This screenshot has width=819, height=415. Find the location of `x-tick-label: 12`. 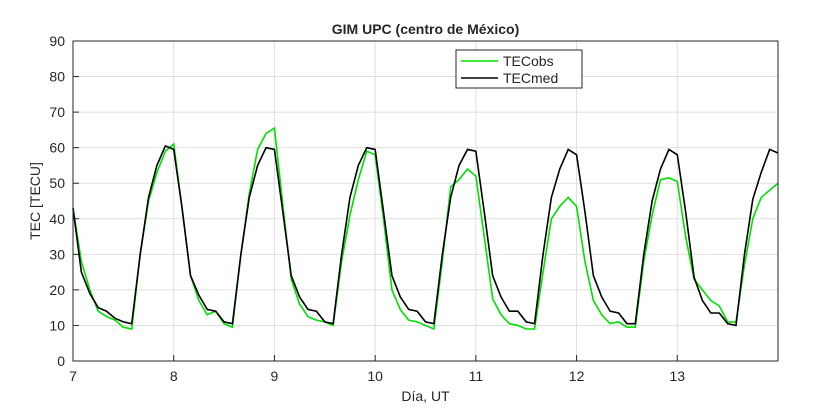

x-tick-label: 12 is located at coordinates (577, 376).